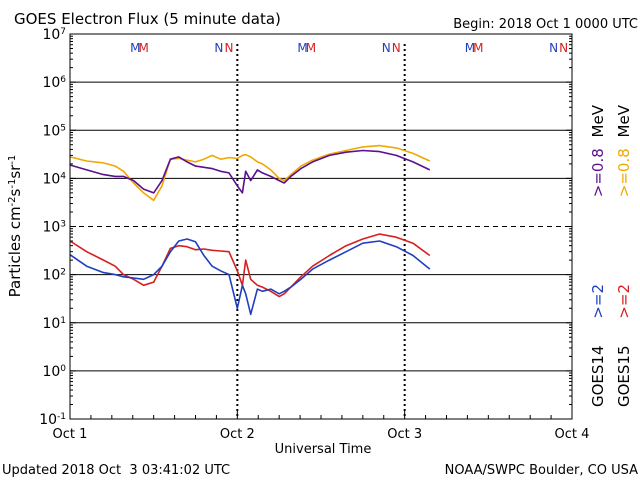  What do you see at coordinates (63, 32) in the screenshot?
I see `y-tick-label-exponent: 7` at bounding box center [63, 32].